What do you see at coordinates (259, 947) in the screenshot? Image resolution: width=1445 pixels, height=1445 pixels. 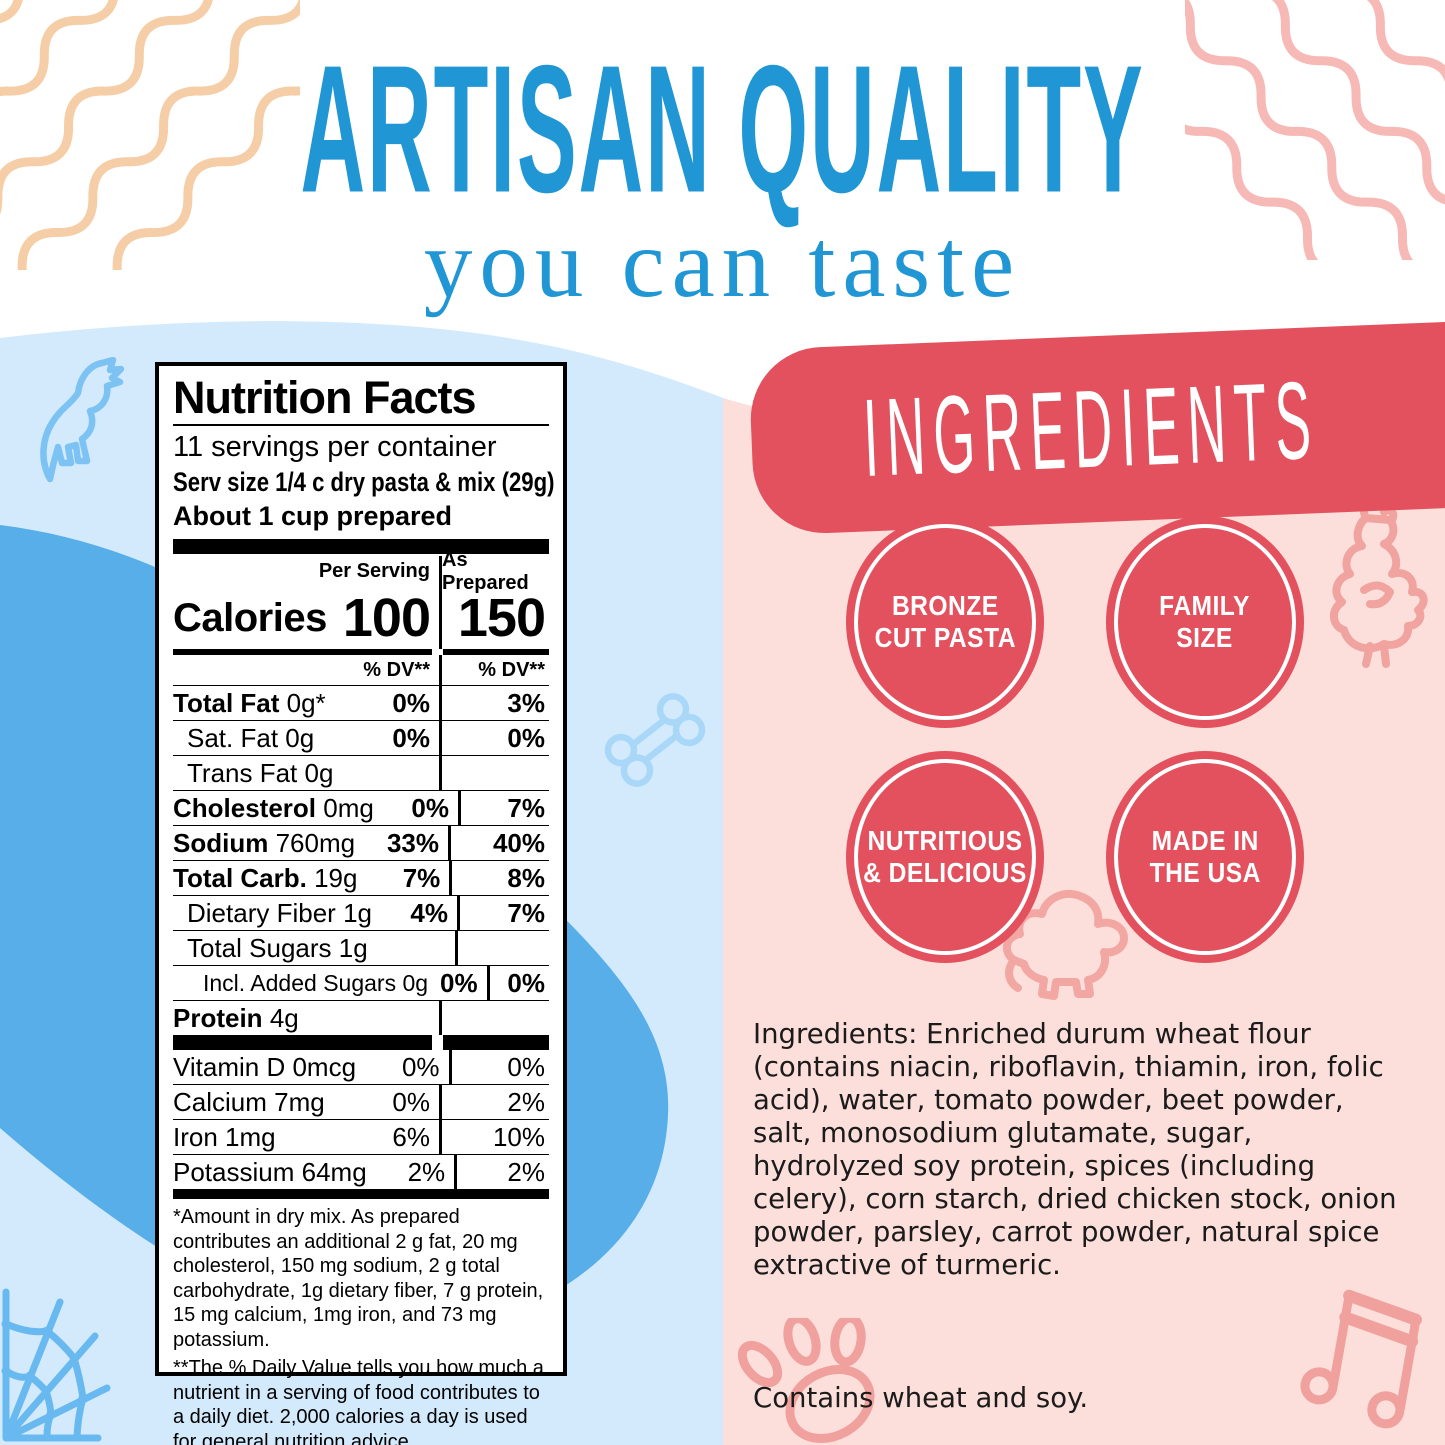 I see `nutrient-name: Total Sugars` at bounding box center [259, 947].